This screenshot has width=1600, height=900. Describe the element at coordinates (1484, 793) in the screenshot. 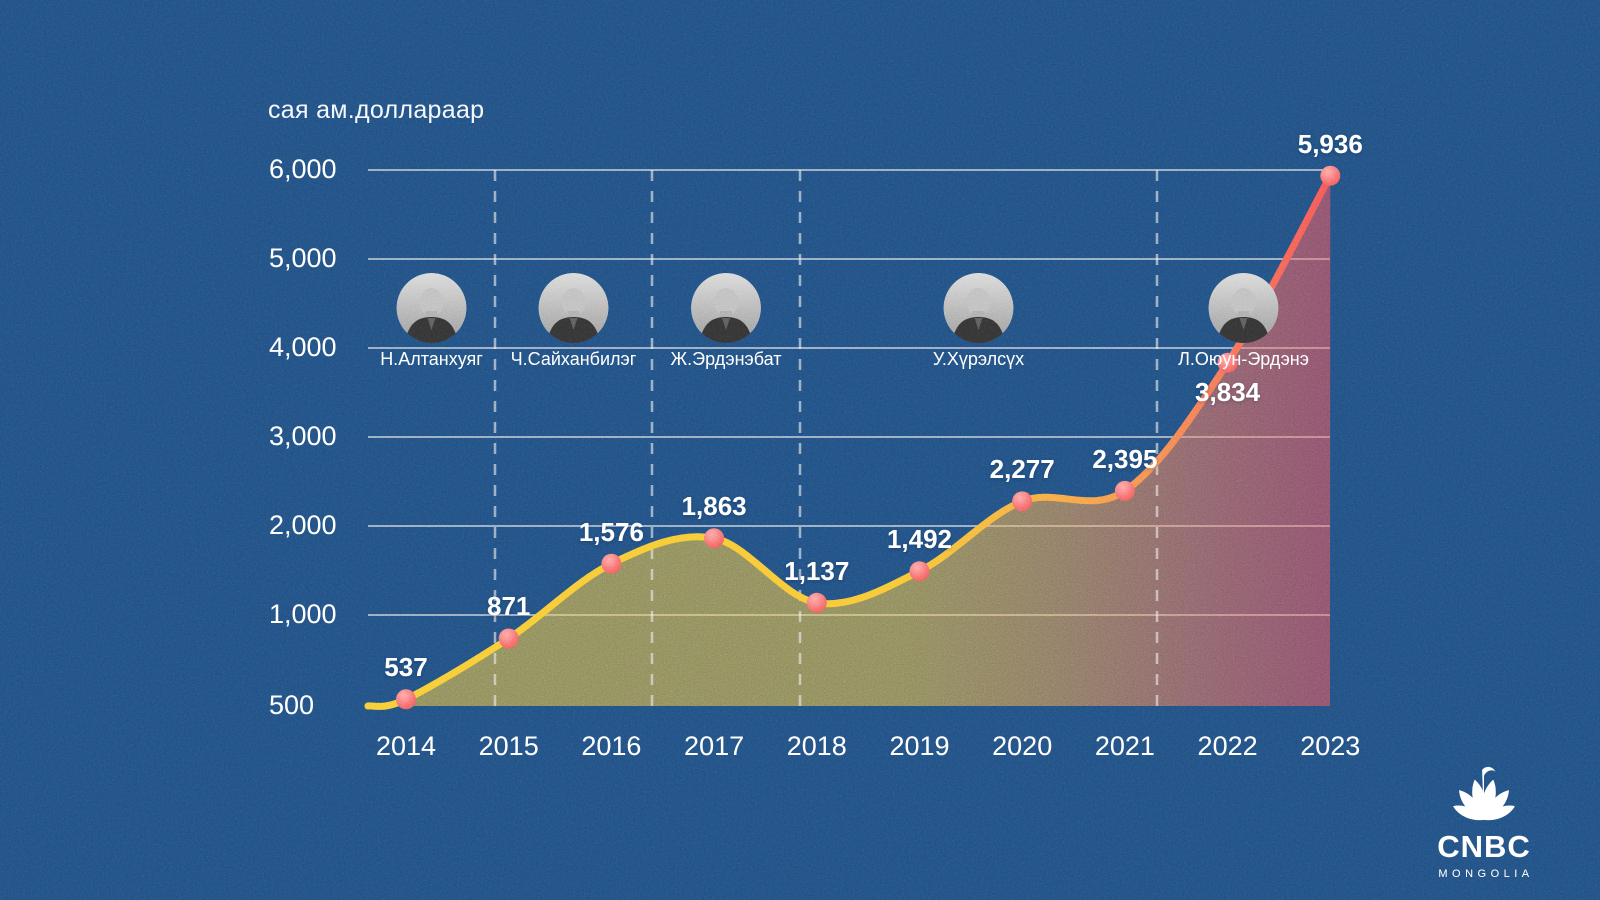

I see `peacock-icon` at that location.